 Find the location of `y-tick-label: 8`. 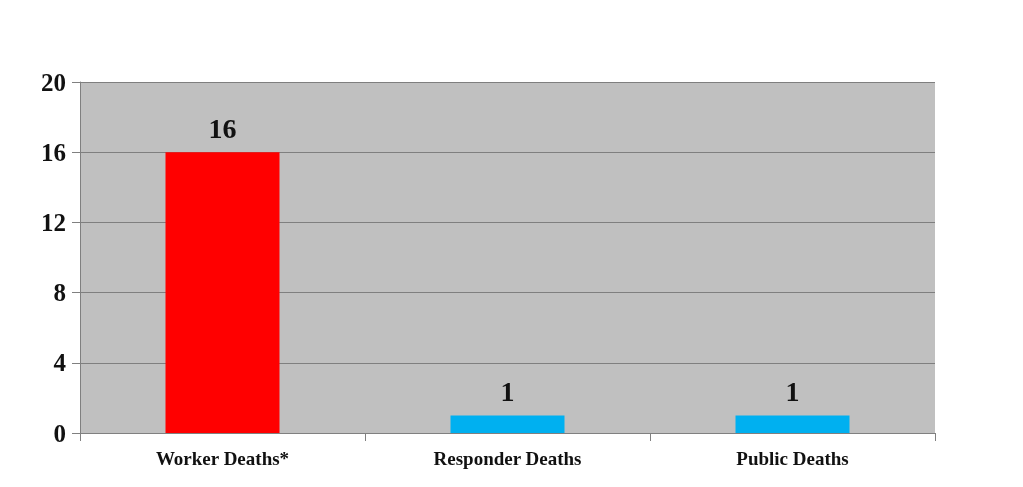

y-tick-label: 8 is located at coordinates (59, 293).